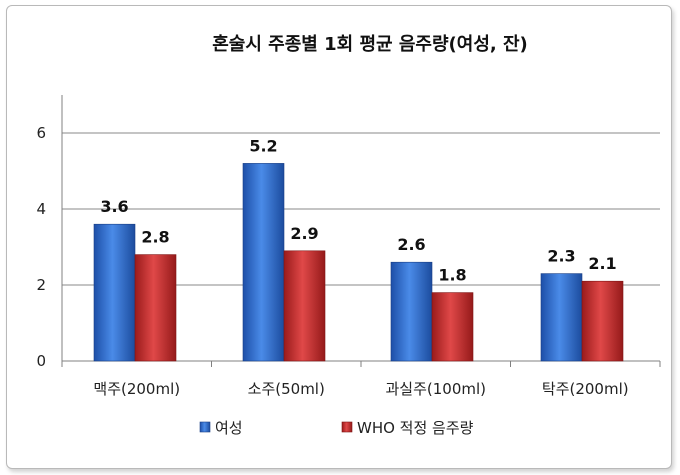 Image resolution: width=680 pixels, height=475 pixels. Describe the element at coordinates (415, 428) in the screenshot. I see `legend-label: WHO 적정 음주량` at that location.